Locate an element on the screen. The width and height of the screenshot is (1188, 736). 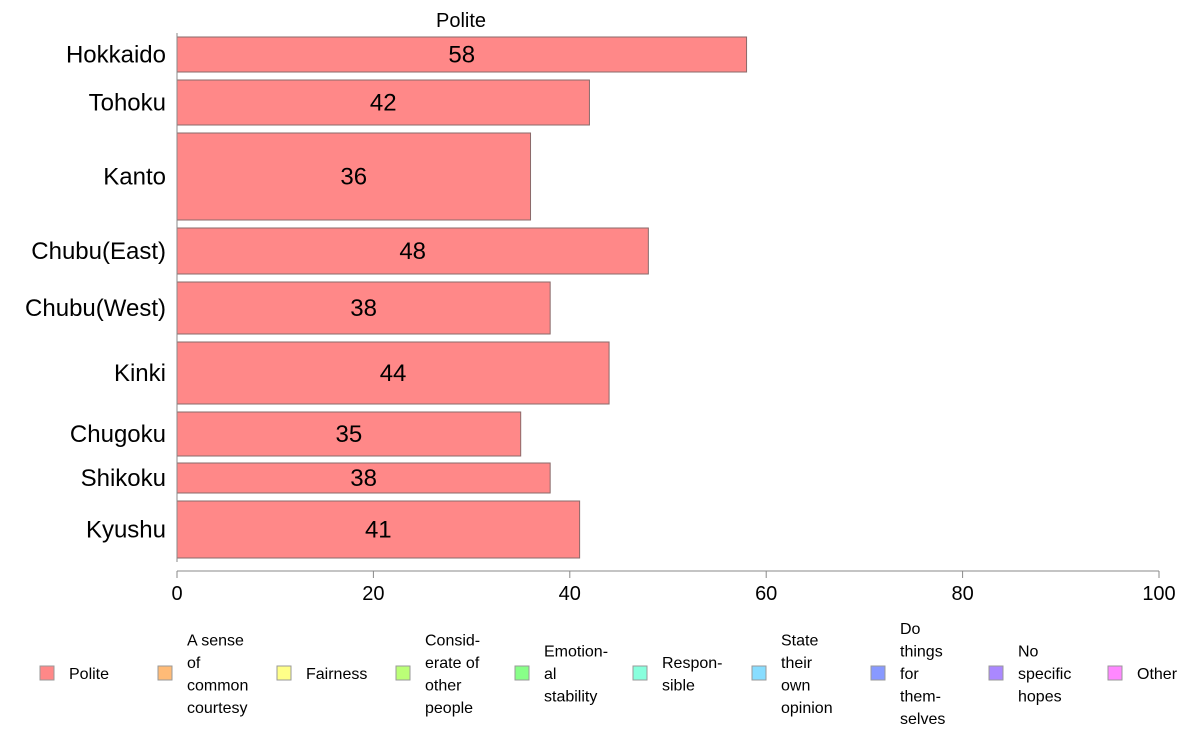
legend-label-10: Other is located at coordinates (1157, 674).